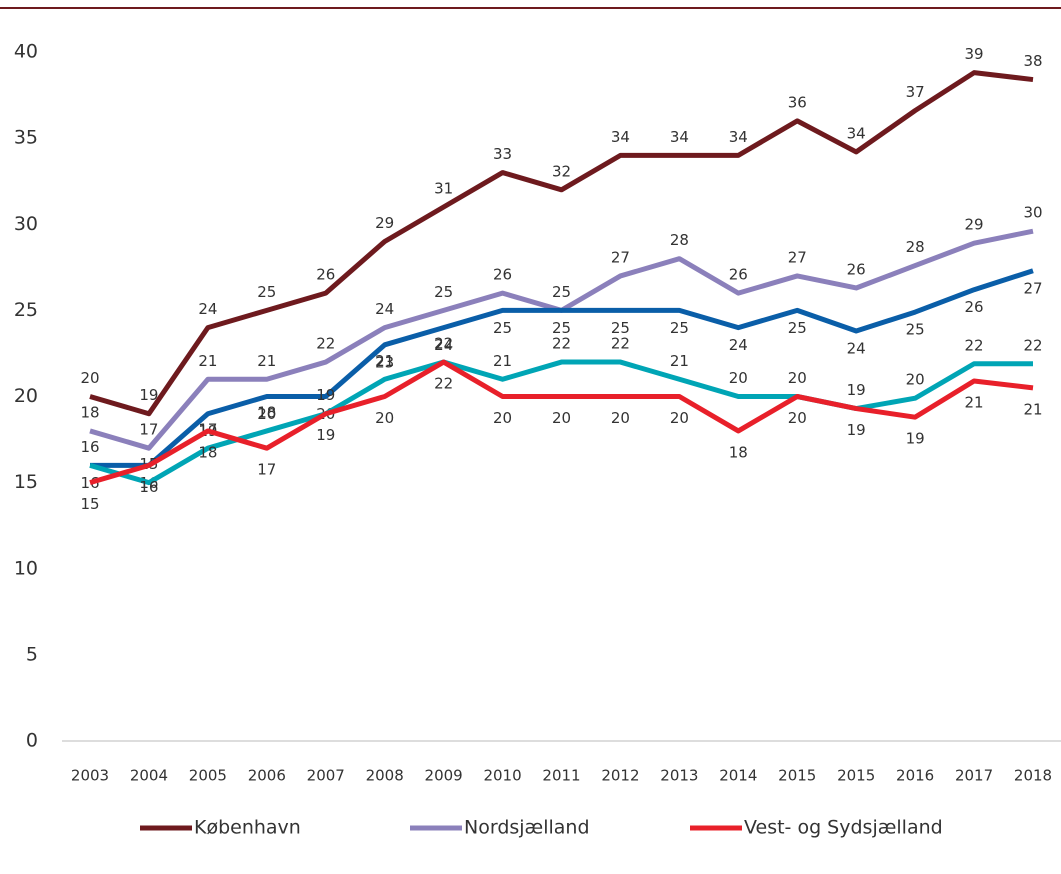 The height and width of the screenshot is (874, 1061). What do you see at coordinates (444, 776) in the screenshot?
I see `x-tick-label: 2009` at bounding box center [444, 776].